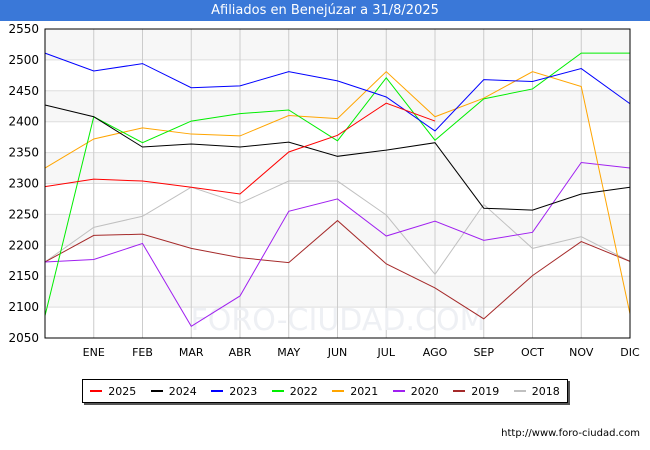 The height and width of the screenshot is (450, 650). Describe the element at coordinates (337, 352) in the screenshot. I see `x-tick-label: JUN` at that location.